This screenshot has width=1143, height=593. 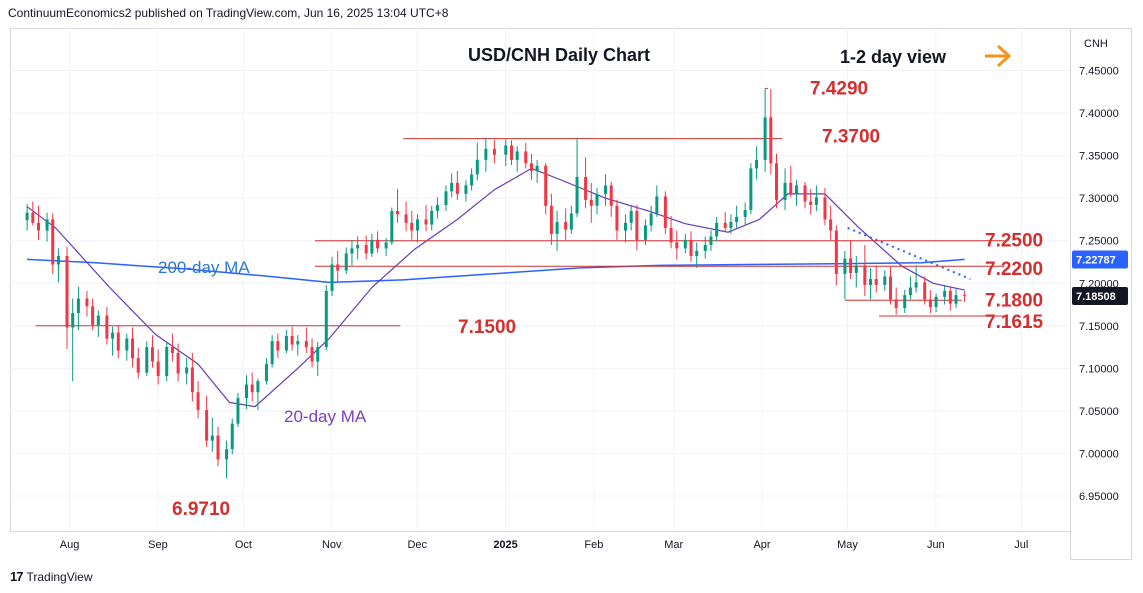 I want to click on price-axis, so click(x=1101, y=294).